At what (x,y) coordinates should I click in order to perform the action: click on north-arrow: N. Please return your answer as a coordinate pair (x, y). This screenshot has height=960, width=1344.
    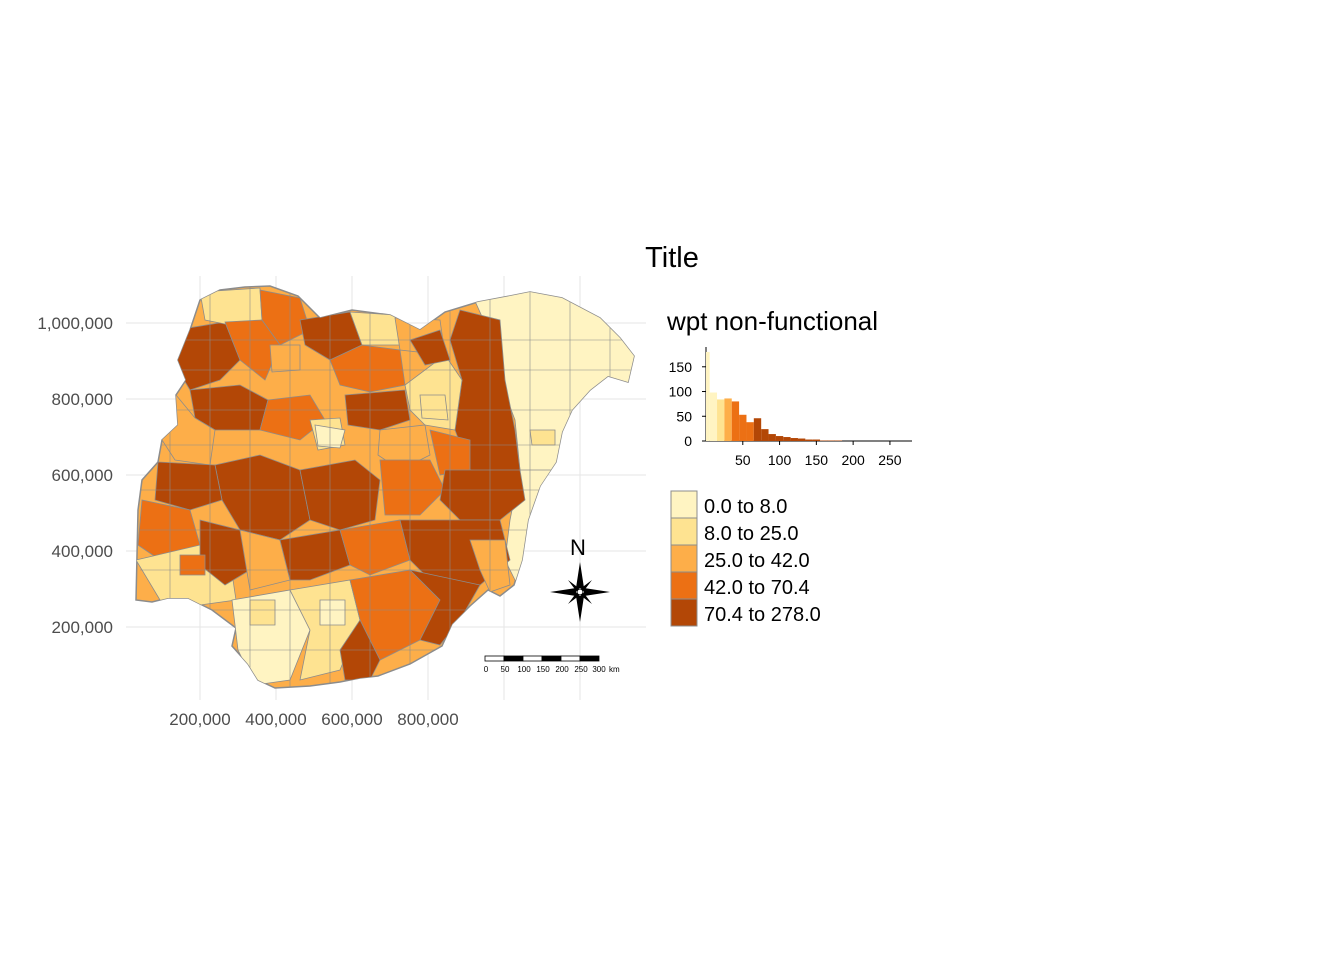
    Looking at the image, I should click on (580, 578).